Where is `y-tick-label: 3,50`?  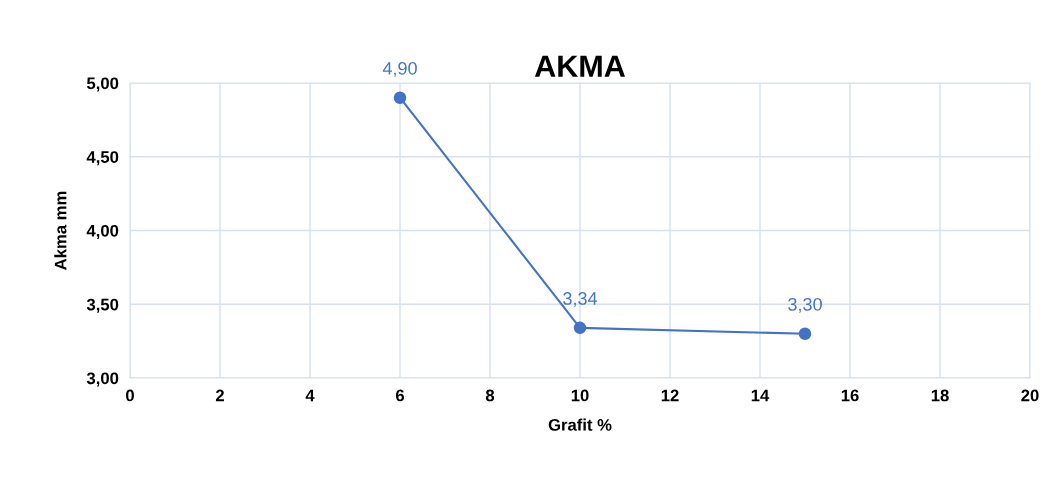
y-tick-label: 3,50 is located at coordinates (102, 305).